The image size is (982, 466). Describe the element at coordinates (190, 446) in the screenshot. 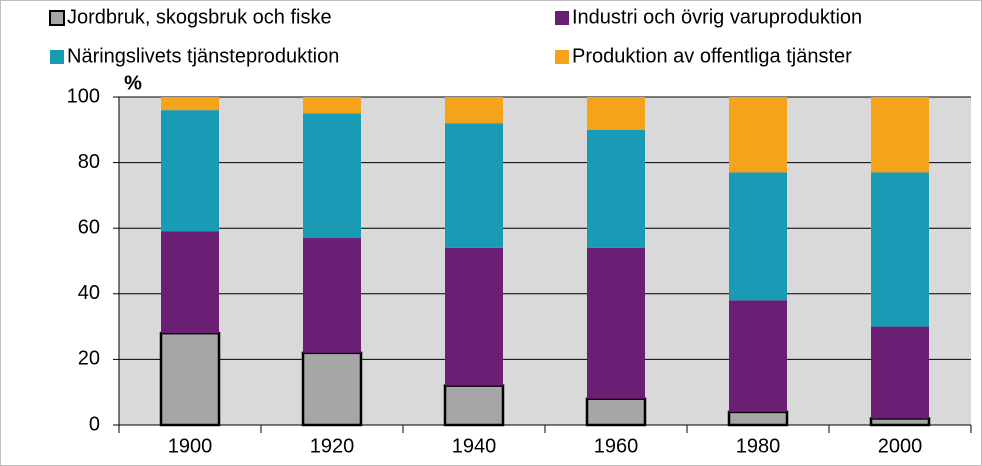

I see `x-tick-label: 1900` at that location.